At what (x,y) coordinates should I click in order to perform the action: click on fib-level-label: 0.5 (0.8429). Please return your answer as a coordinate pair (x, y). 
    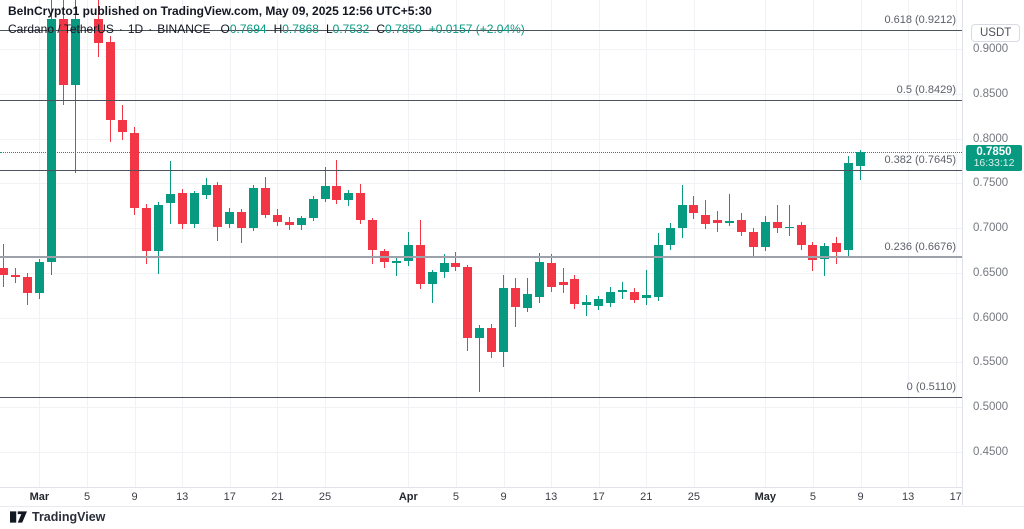
    Looking at the image, I should click on (926, 90).